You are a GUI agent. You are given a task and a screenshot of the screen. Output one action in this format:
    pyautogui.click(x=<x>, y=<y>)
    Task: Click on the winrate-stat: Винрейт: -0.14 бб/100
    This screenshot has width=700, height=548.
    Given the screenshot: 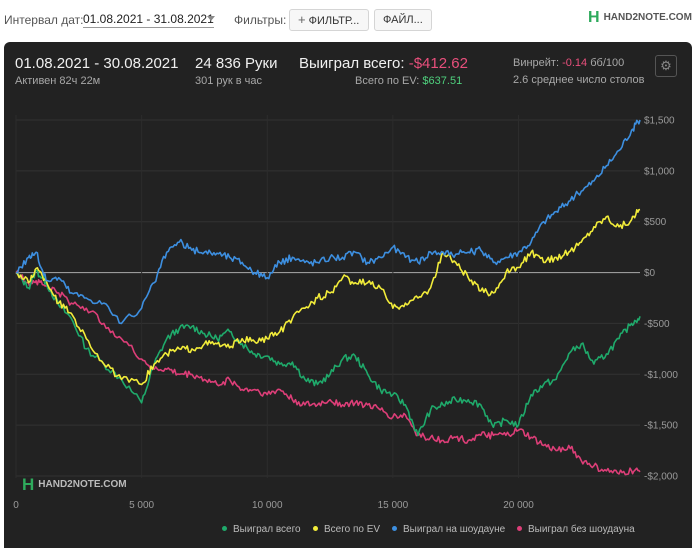 What is the action you would take?
    pyautogui.click(x=568, y=63)
    